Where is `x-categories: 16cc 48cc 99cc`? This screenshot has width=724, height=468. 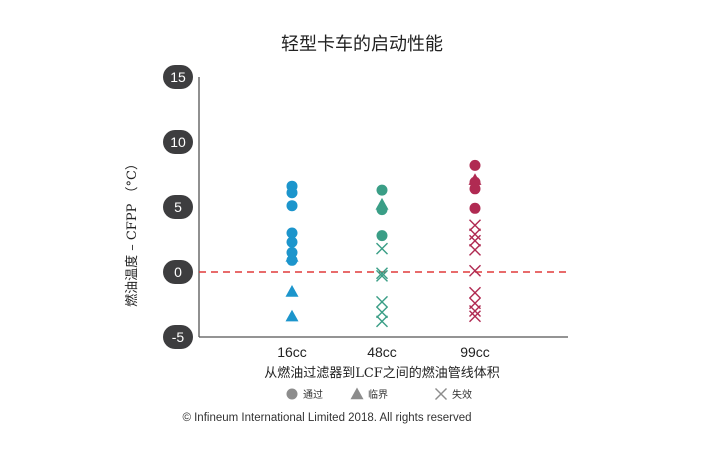 x-categories: 16cc 48cc 99cc is located at coordinates (383, 352).